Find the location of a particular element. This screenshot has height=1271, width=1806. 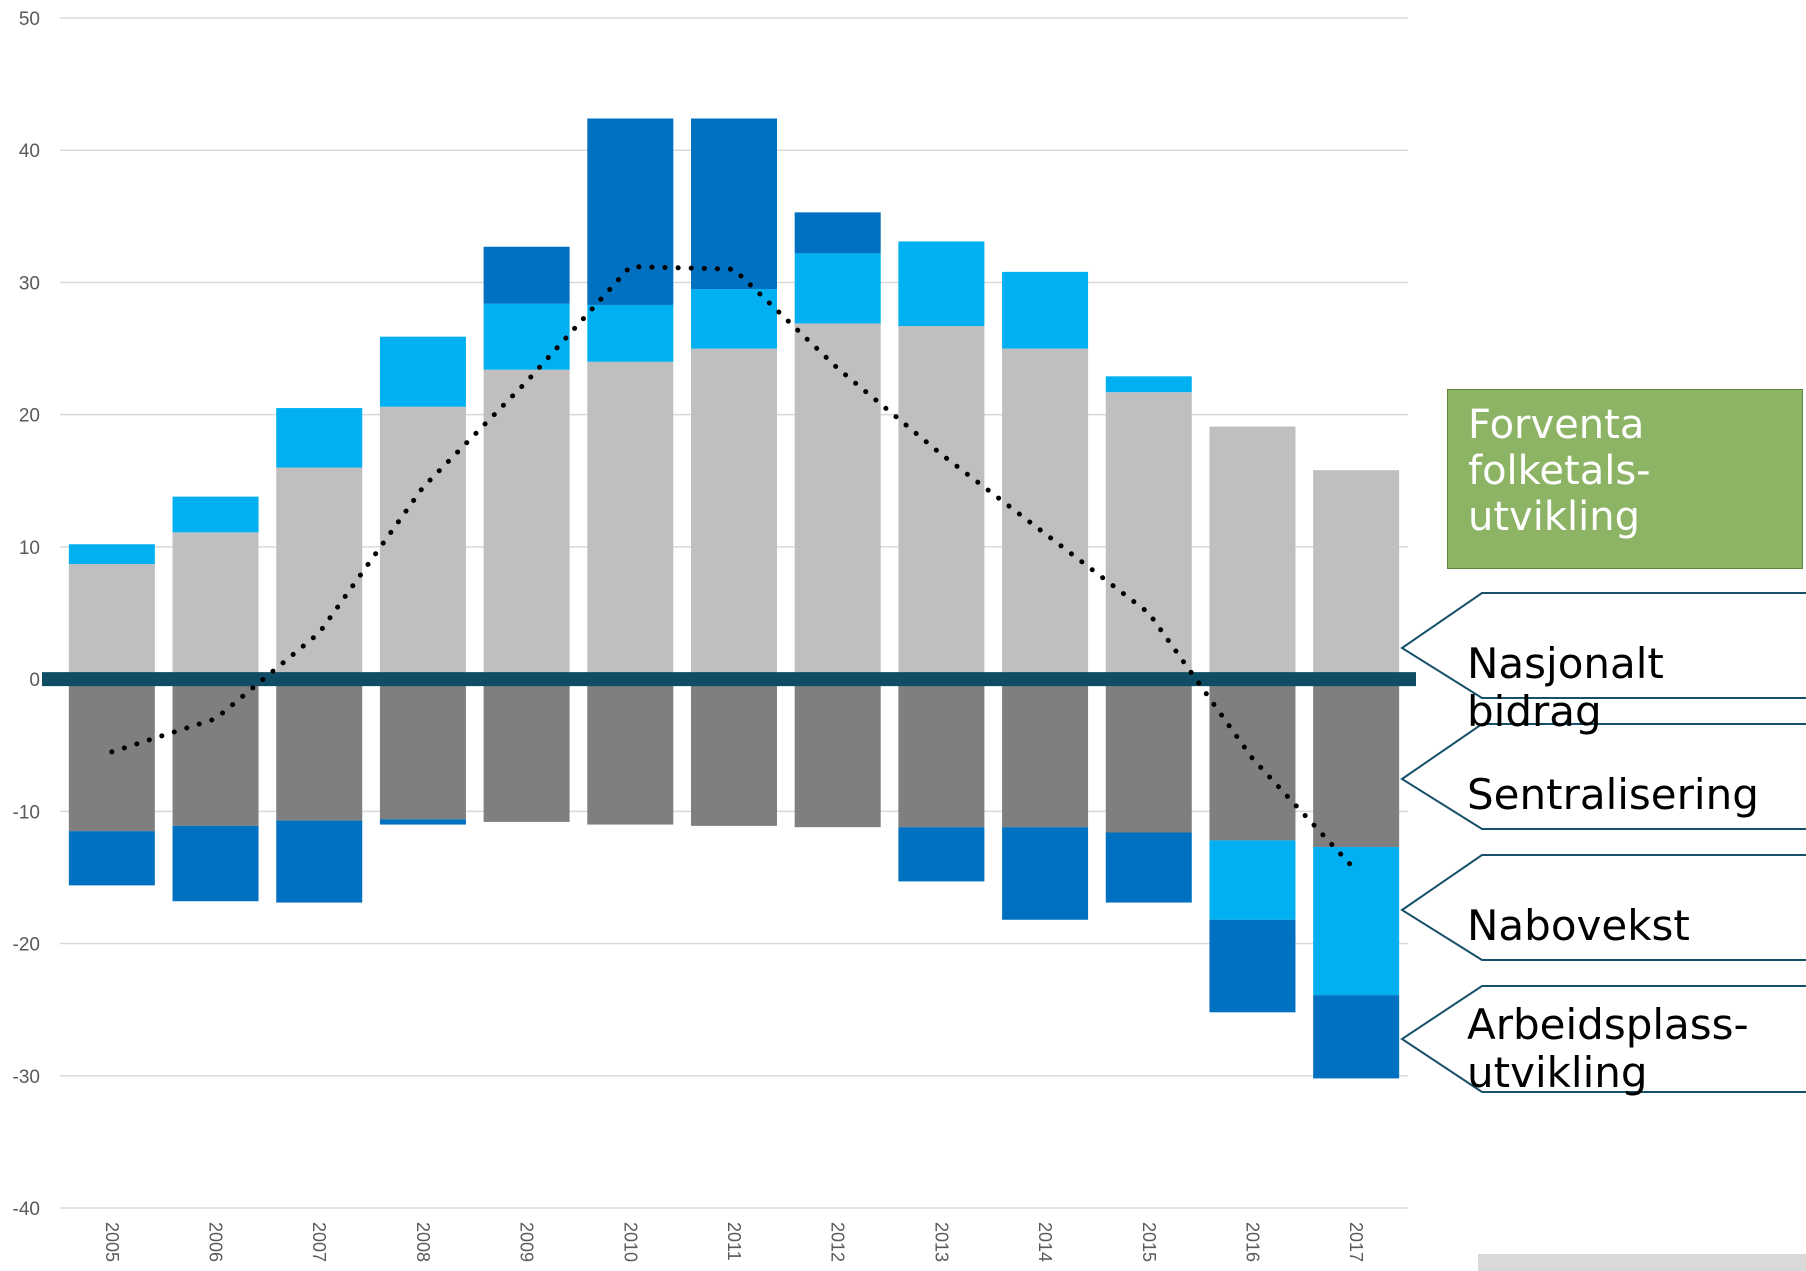

legend-nasjonalt-bidrag: Nasjonalt bidrag is located at coordinates (1565, 687).